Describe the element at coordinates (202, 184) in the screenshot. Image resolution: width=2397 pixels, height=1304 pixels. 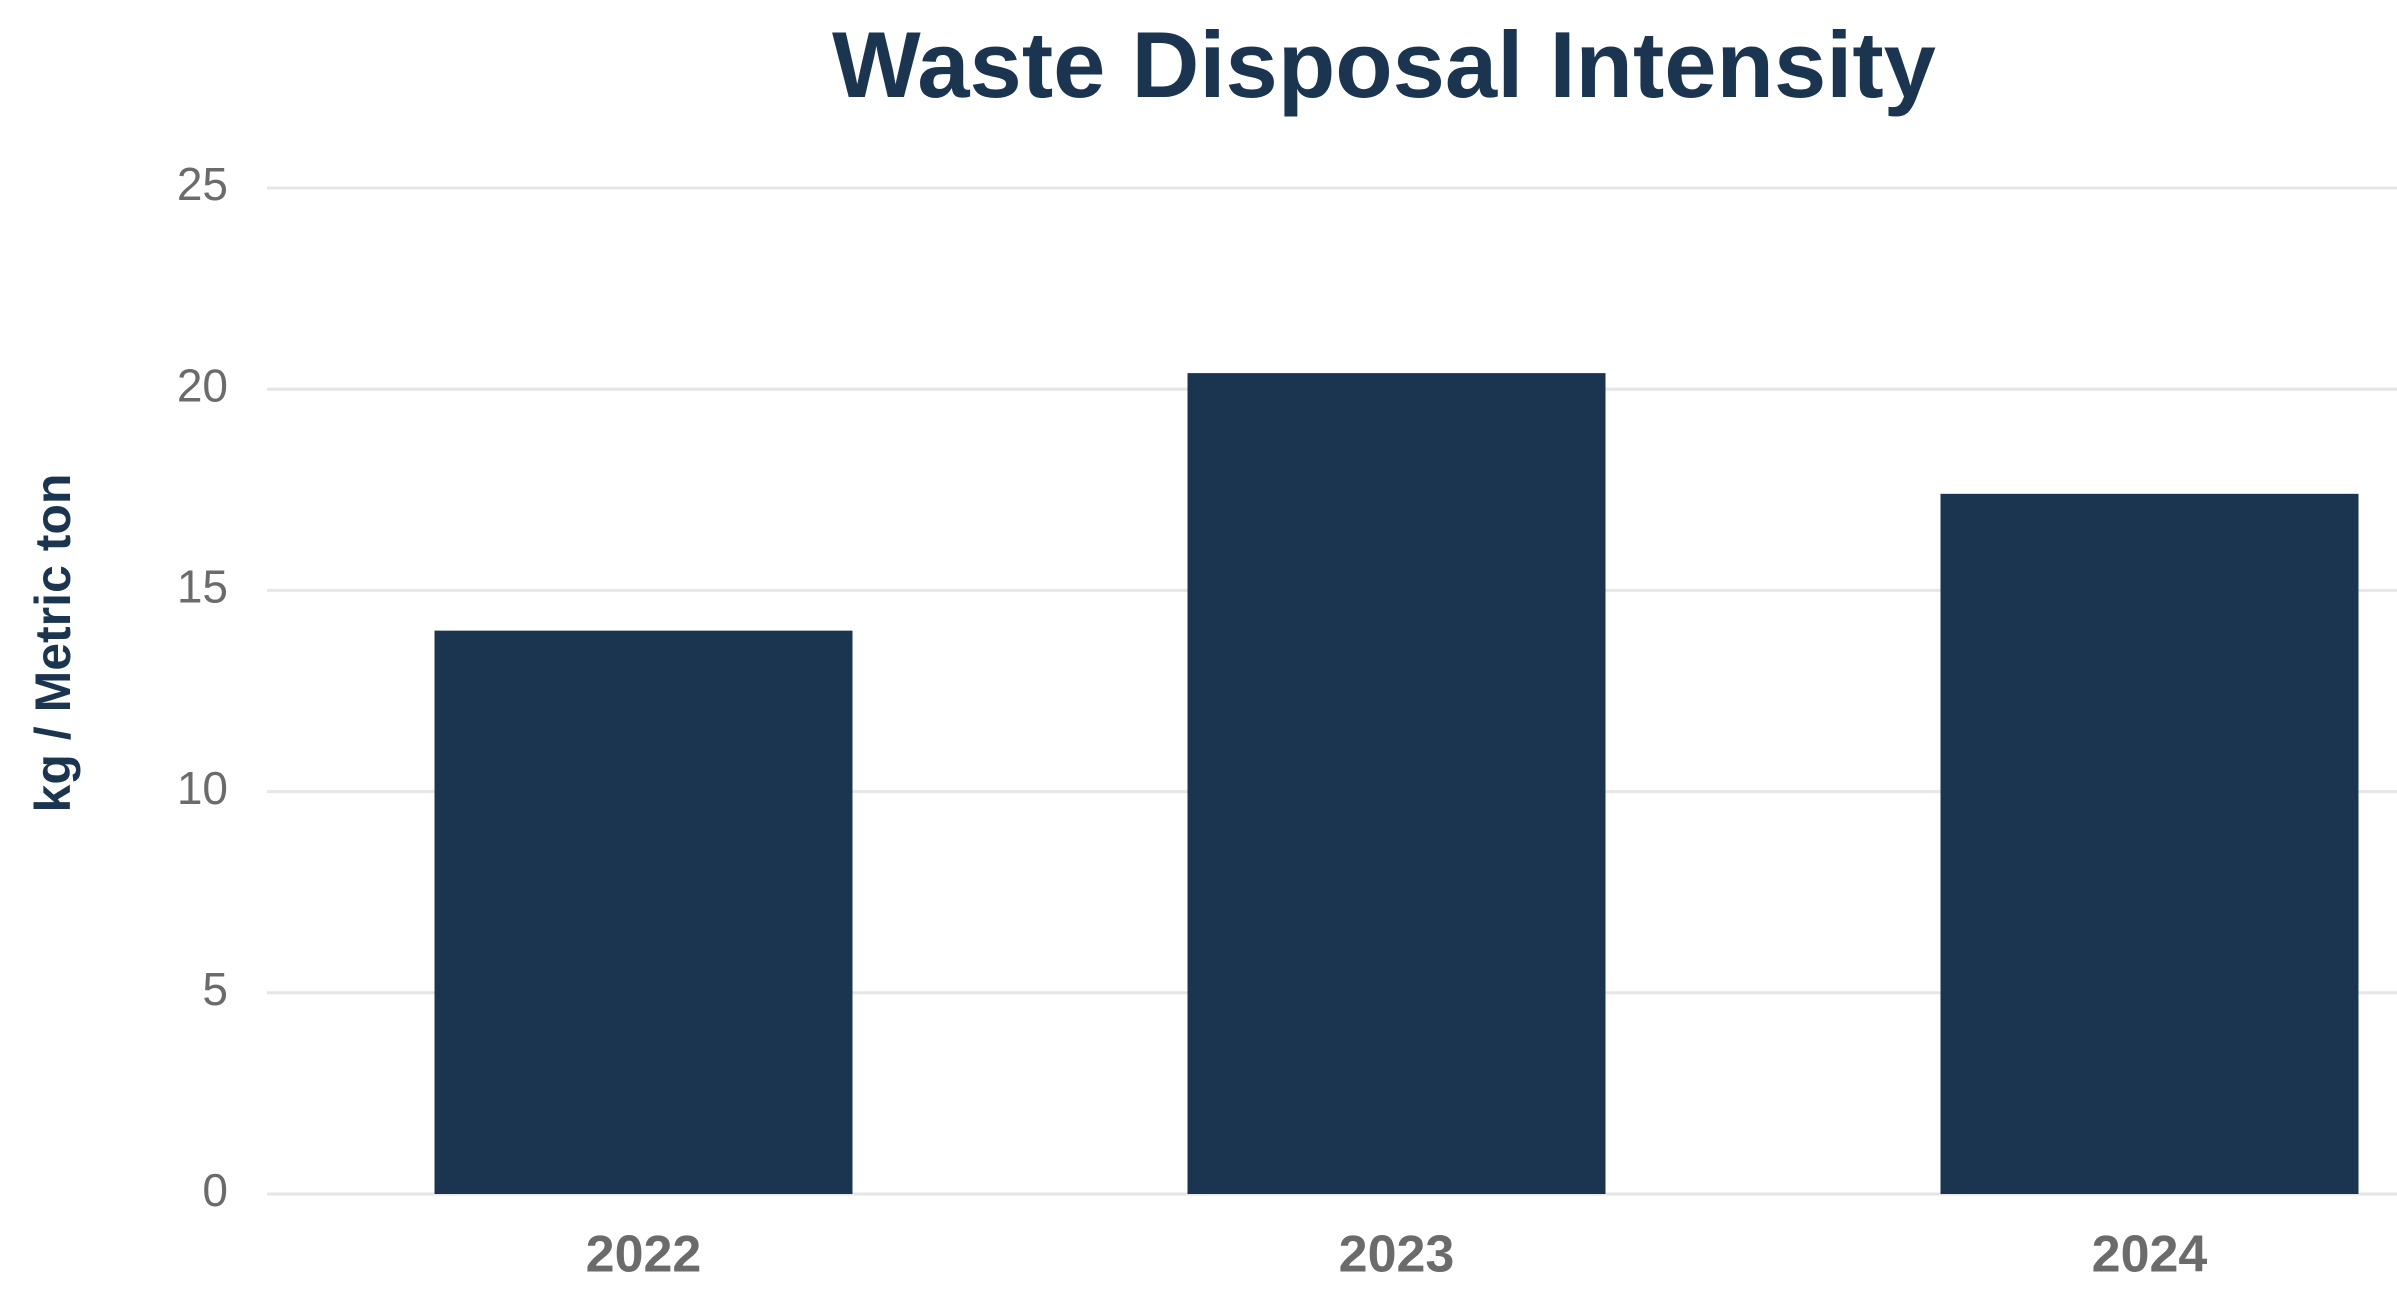
I see `y-tick-label: 25` at that location.